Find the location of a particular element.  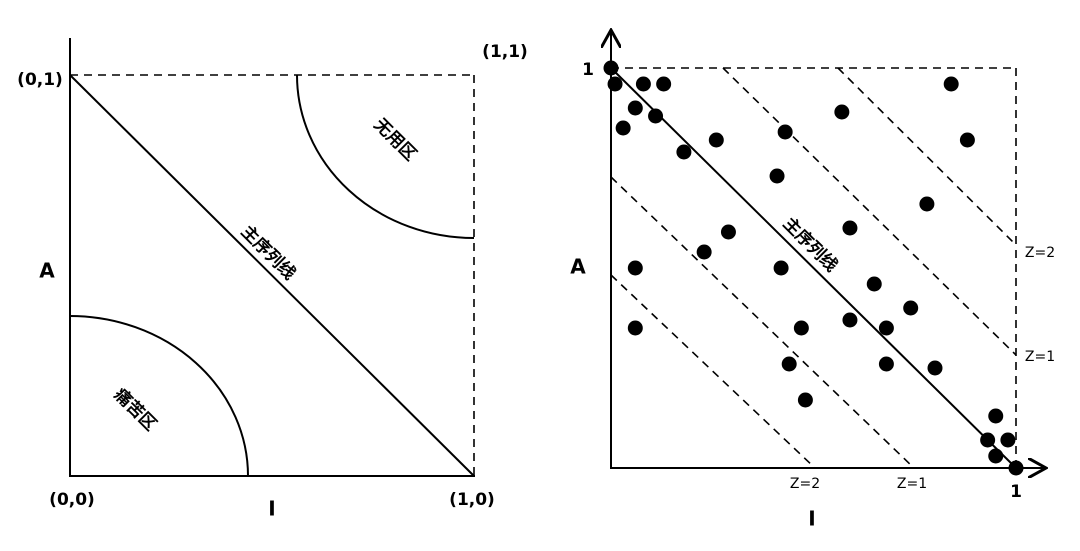

useless-arc is located at coordinates (385, 156).